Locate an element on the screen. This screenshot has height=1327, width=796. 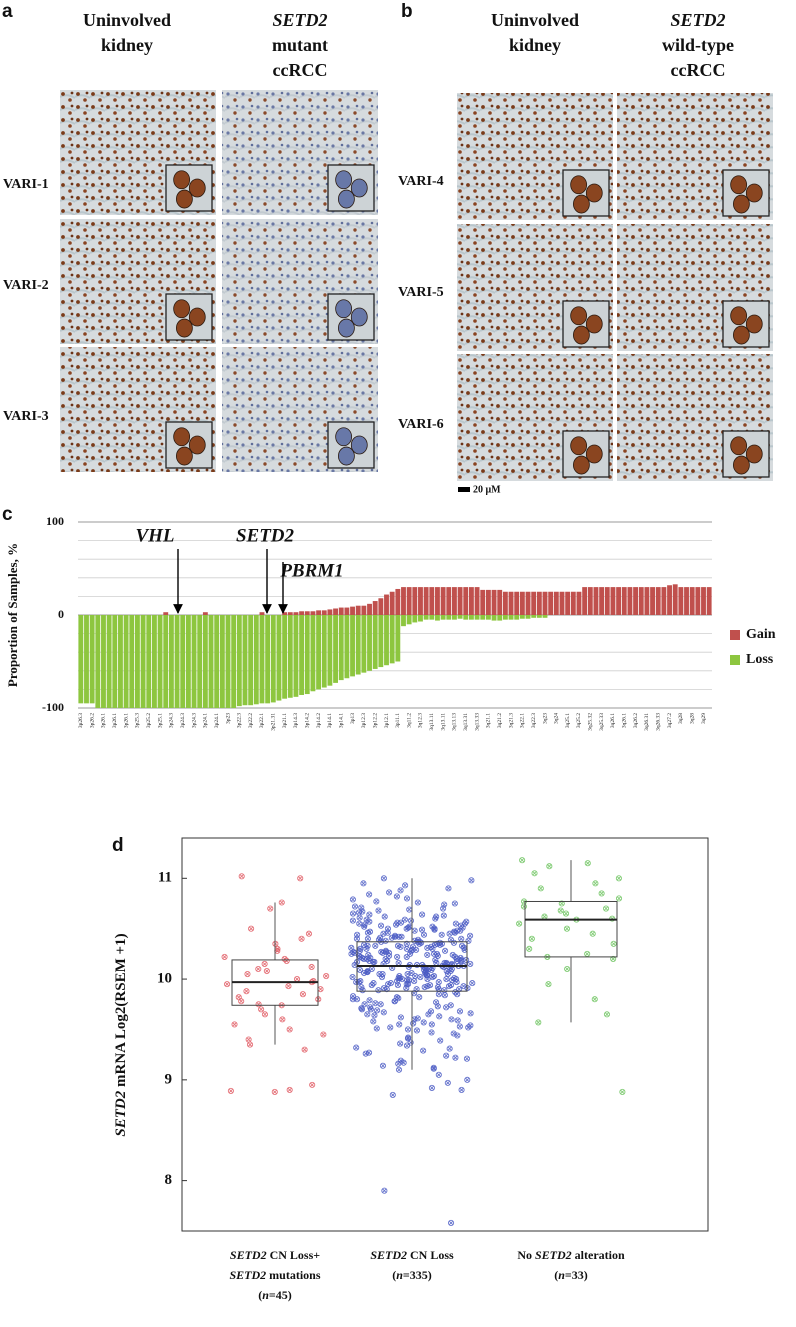
x-tick-label: 3p24.3 is located at coordinates (172, 720).